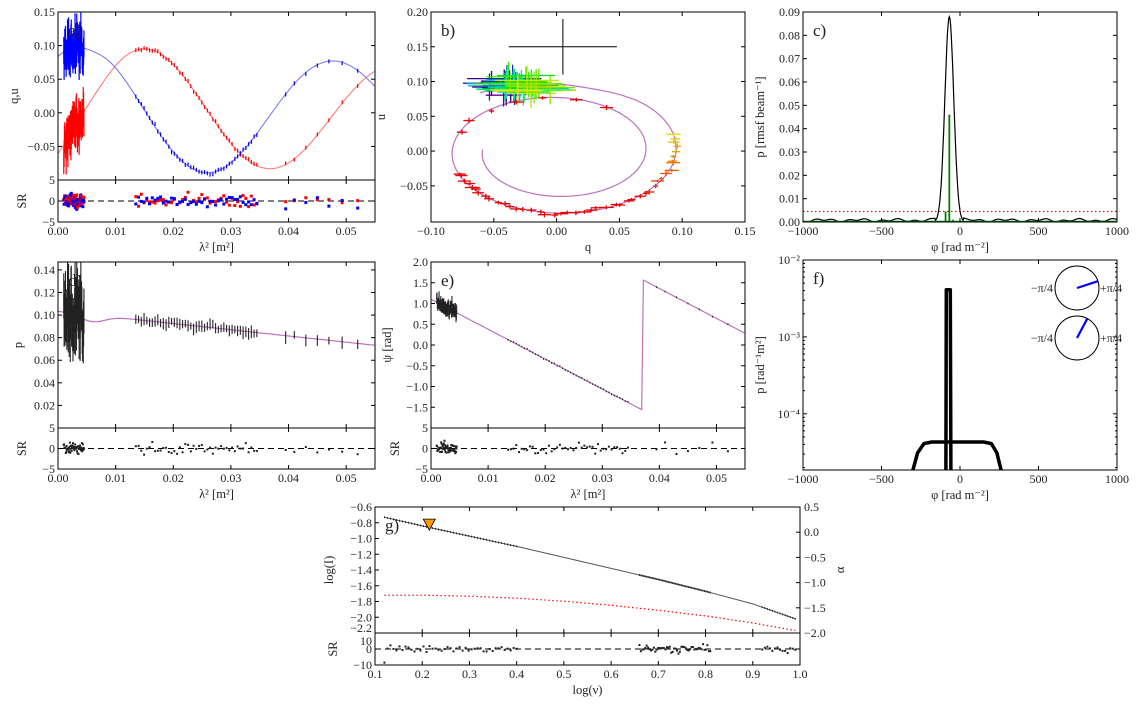 The width and height of the screenshot is (1136, 705). I want to click on y-tick-label: −1.4, so click(361, 570).